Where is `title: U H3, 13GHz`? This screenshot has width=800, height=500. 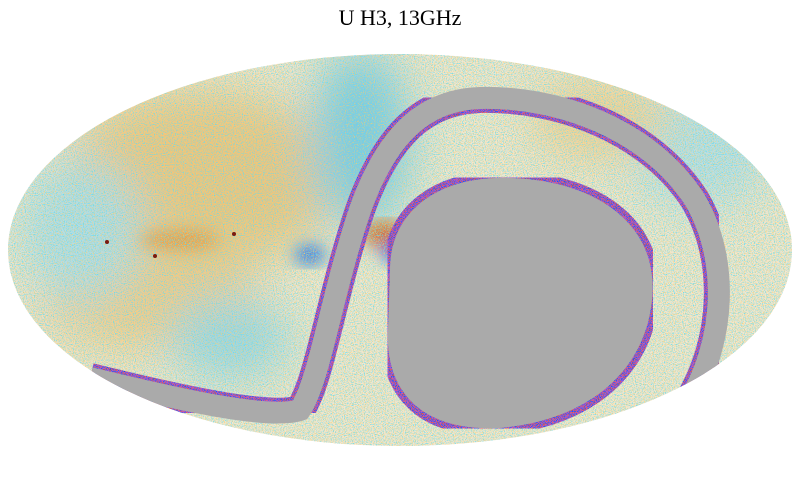
title: U H3, 13GHz is located at coordinates (400, 17).